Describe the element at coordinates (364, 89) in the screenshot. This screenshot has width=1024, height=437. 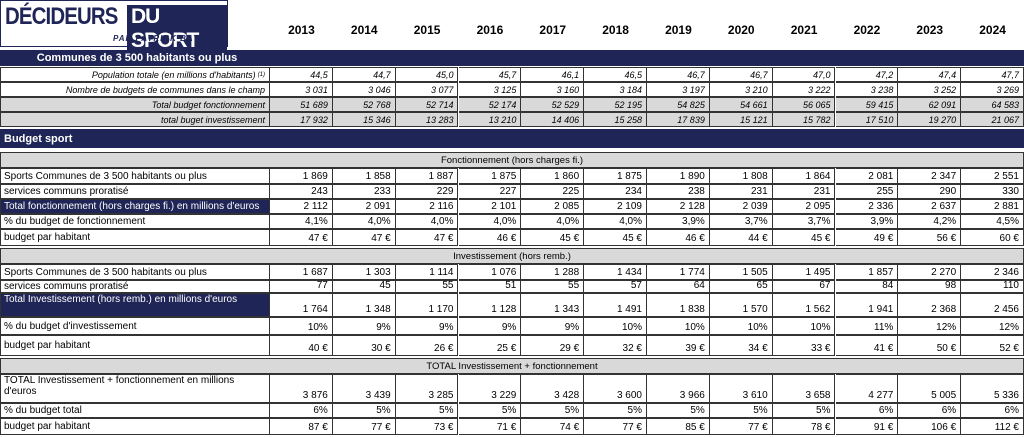
I see `cell: 3 046` at that location.